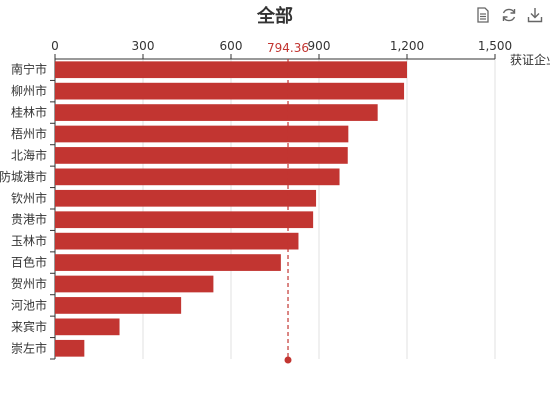  What do you see at coordinates (288, 48) in the screenshot?
I see `average-mark-label: 794.36` at bounding box center [288, 48].